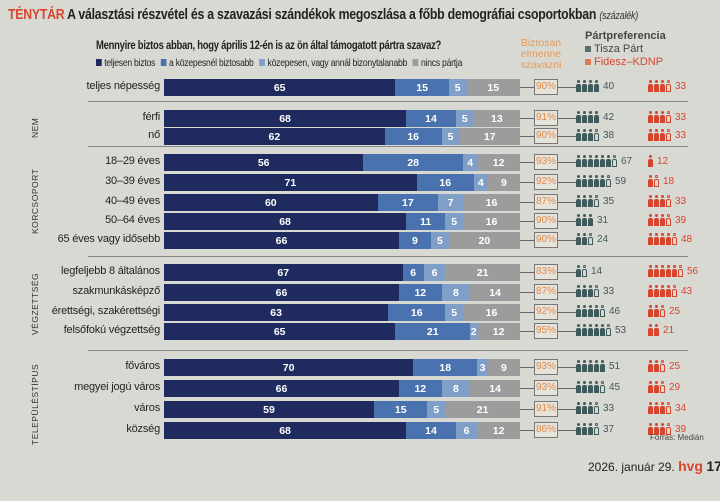 Image resolution: width=720 pixels, height=501 pixels. What do you see at coordinates (360, 388) in the screenshot?
I see `chart-row: megyei jogú város 66 12 8 14 93% 45 29` at bounding box center [360, 388].